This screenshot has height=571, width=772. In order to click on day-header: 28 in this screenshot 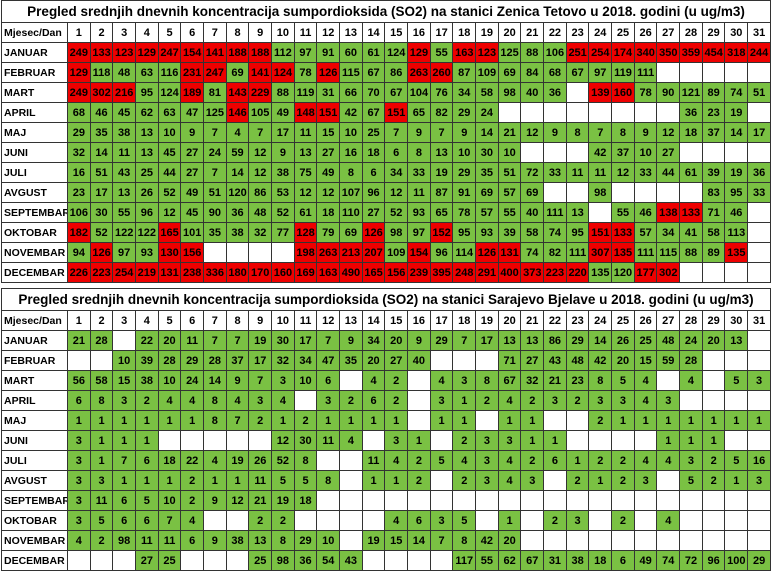, I will do `click(691, 320)`.